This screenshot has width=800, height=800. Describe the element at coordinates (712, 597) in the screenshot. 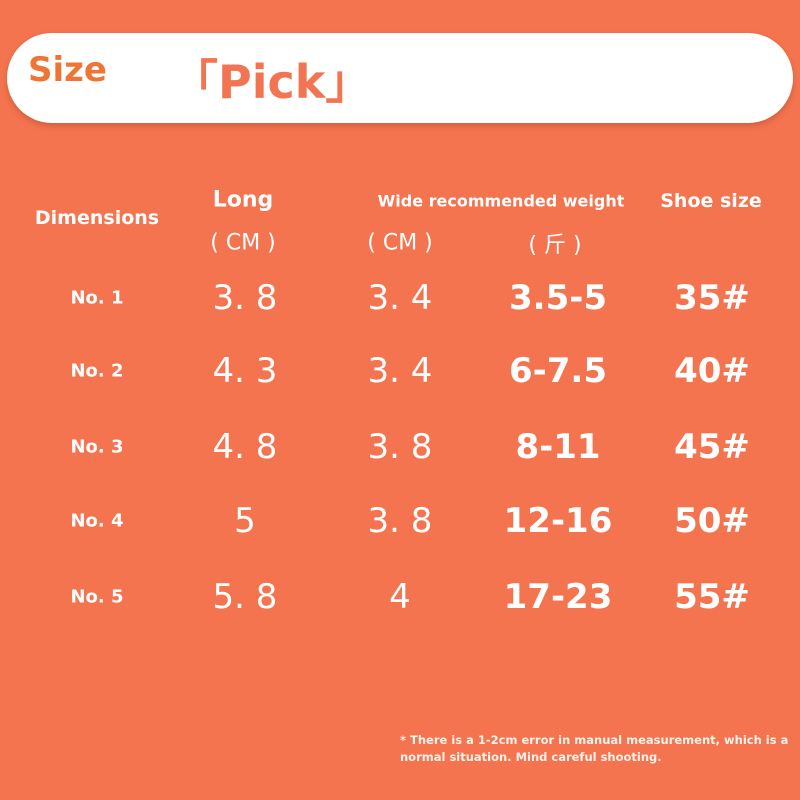

I see `cell-shoe: 55#` at that location.